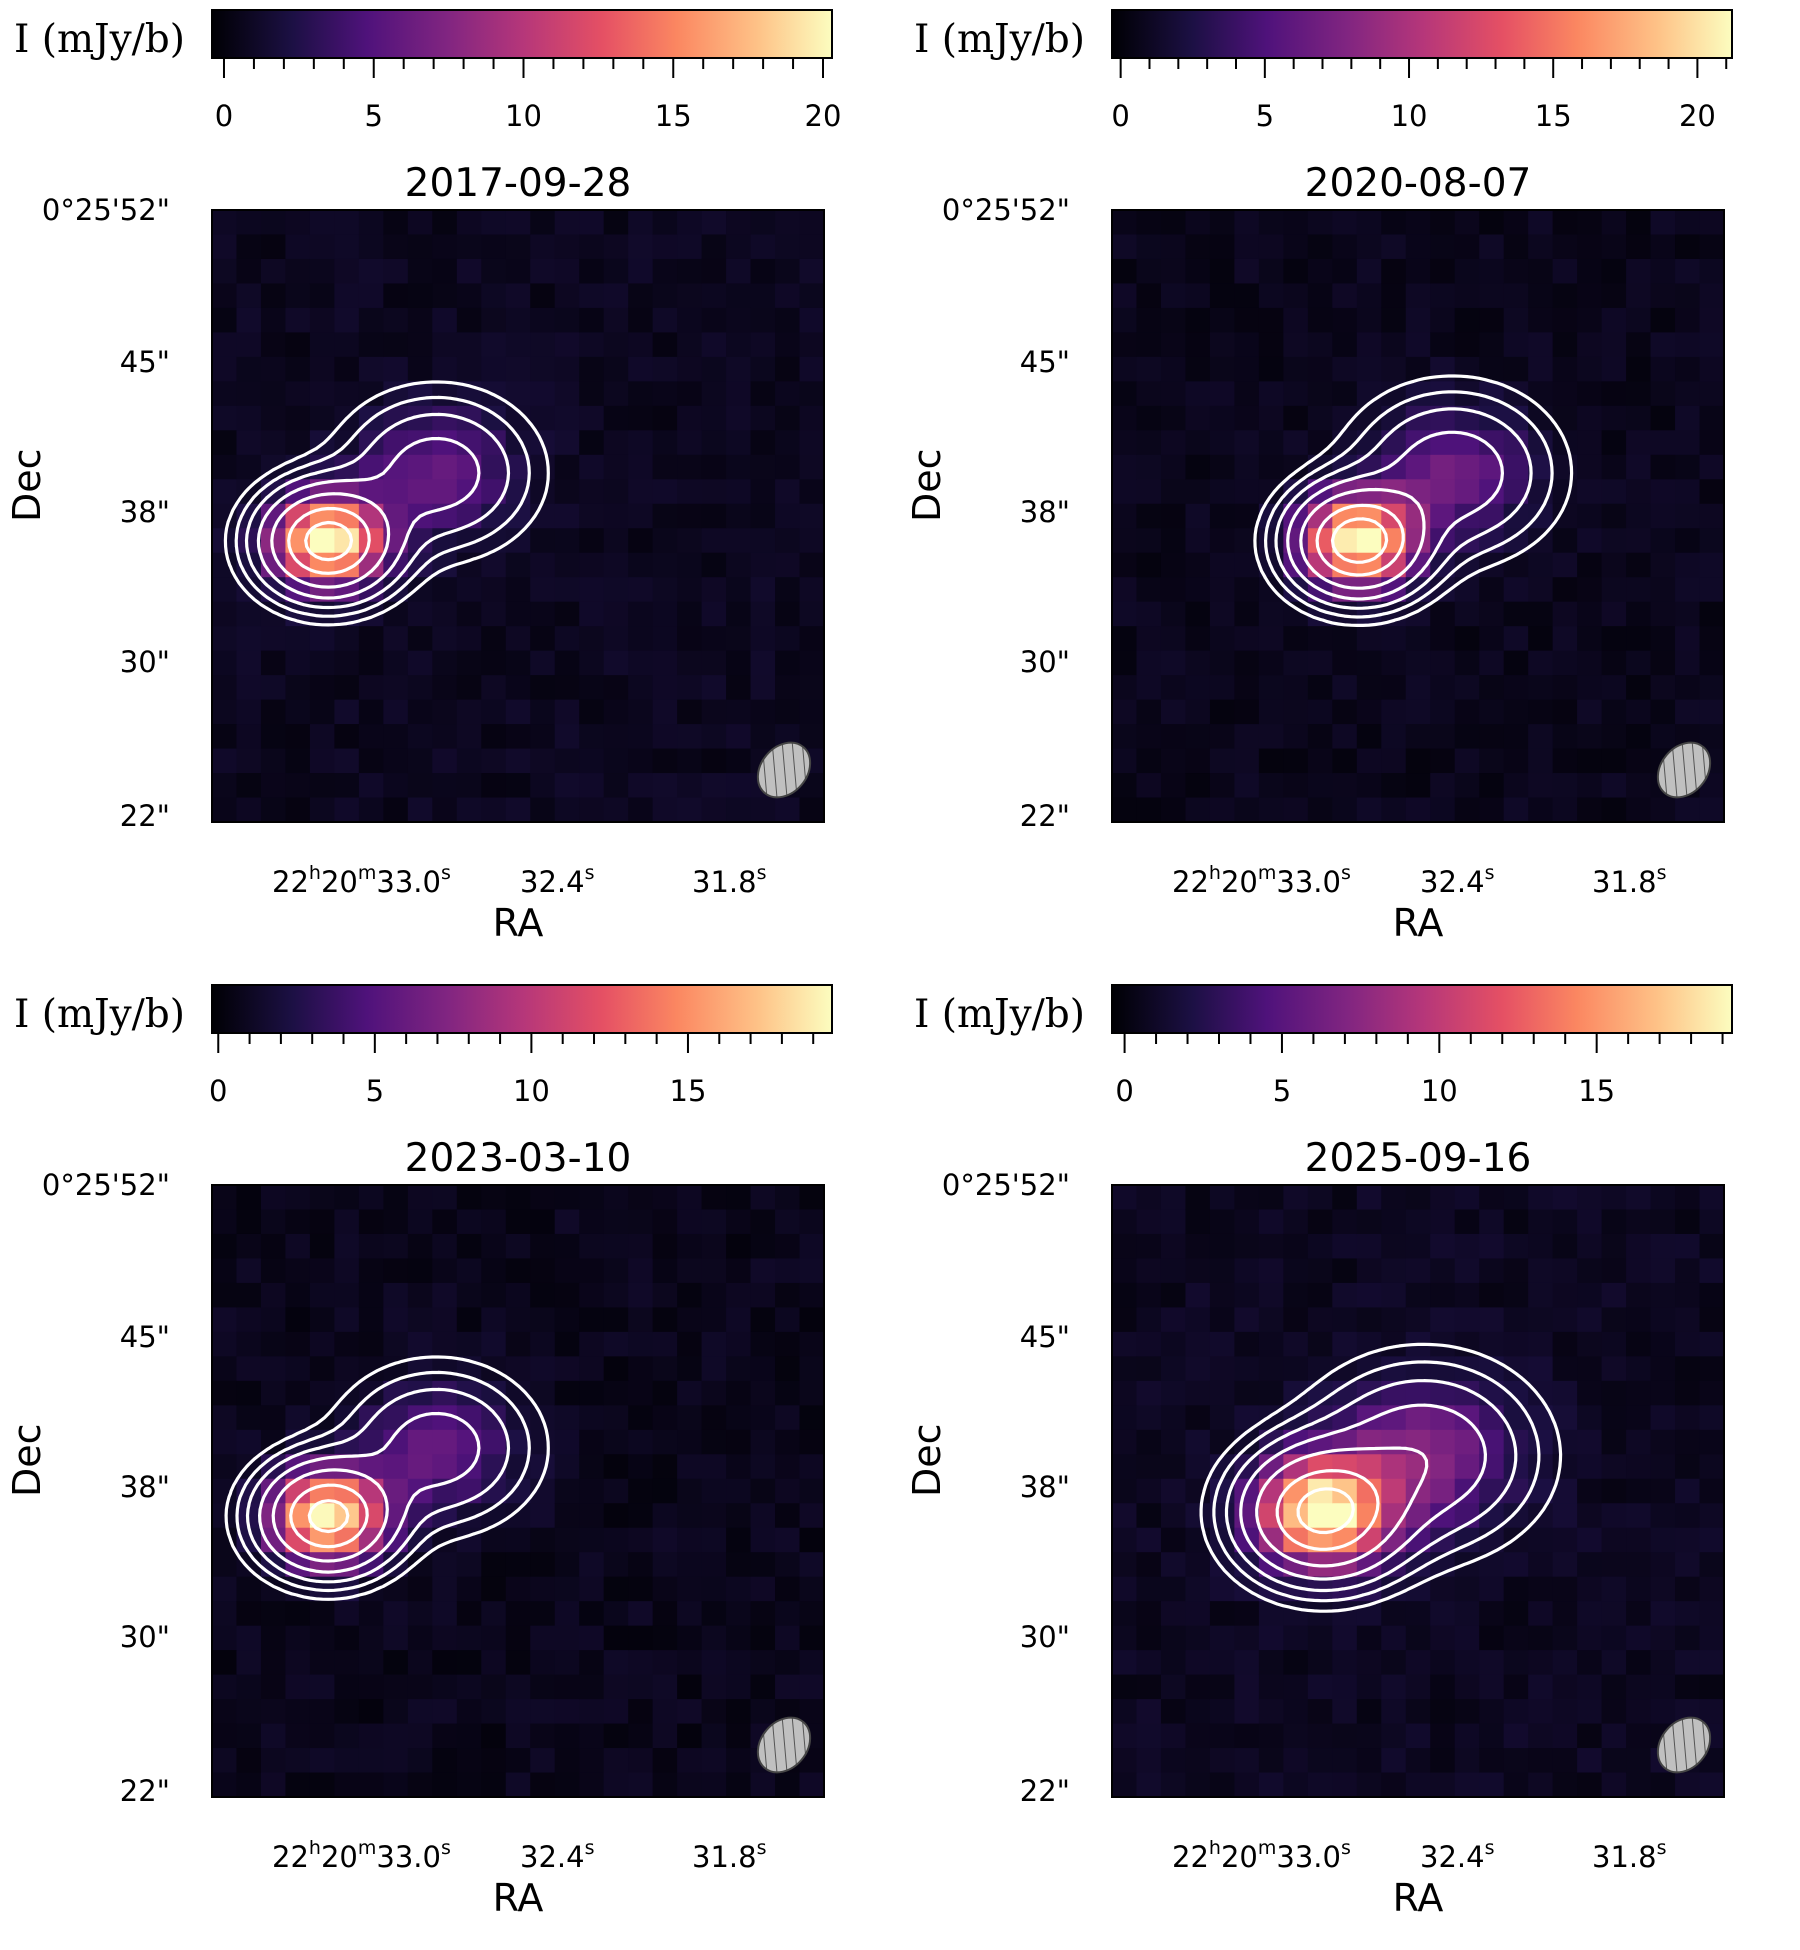  Describe the element at coordinates (144, 816) in the screenshot. I see `dec-tick-label: 22"` at that location.